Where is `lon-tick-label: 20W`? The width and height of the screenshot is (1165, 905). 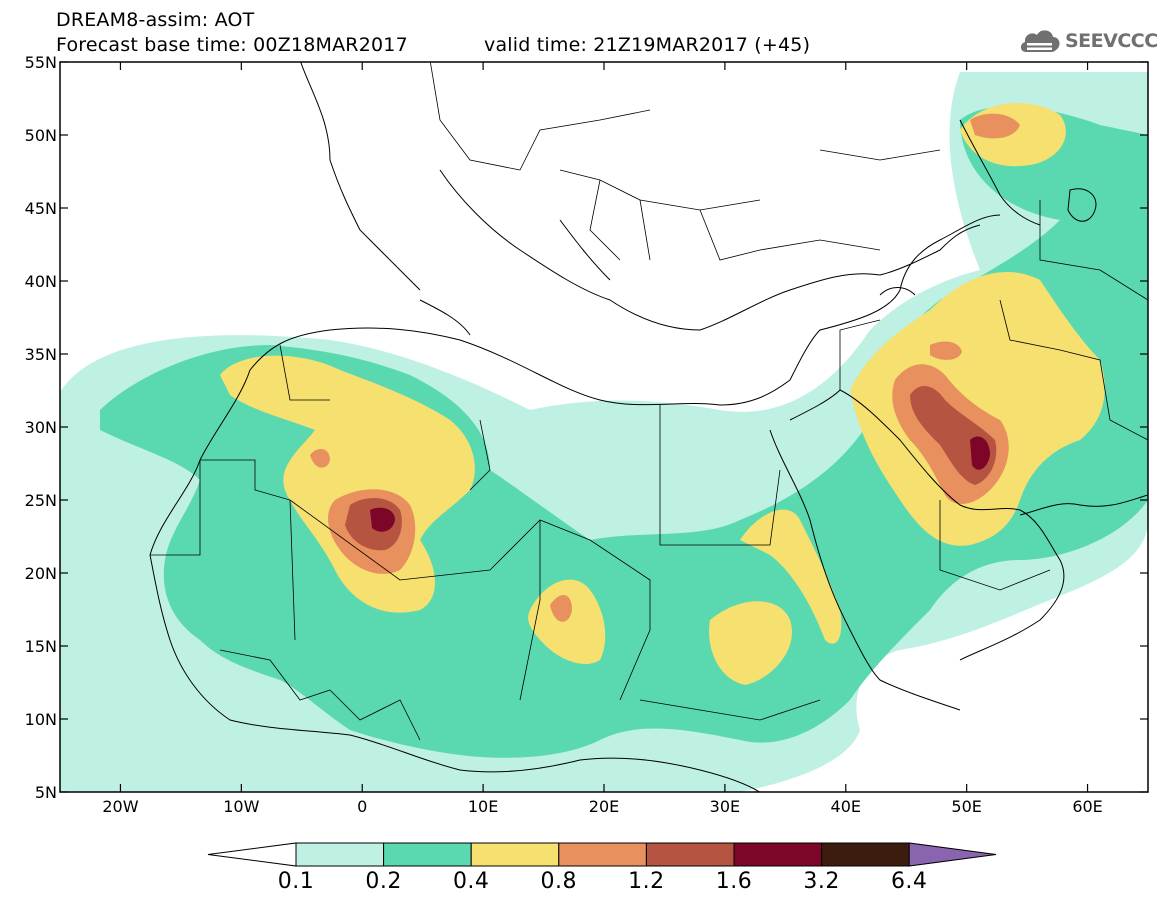 lon-tick-label: 20W is located at coordinates (120, 806).